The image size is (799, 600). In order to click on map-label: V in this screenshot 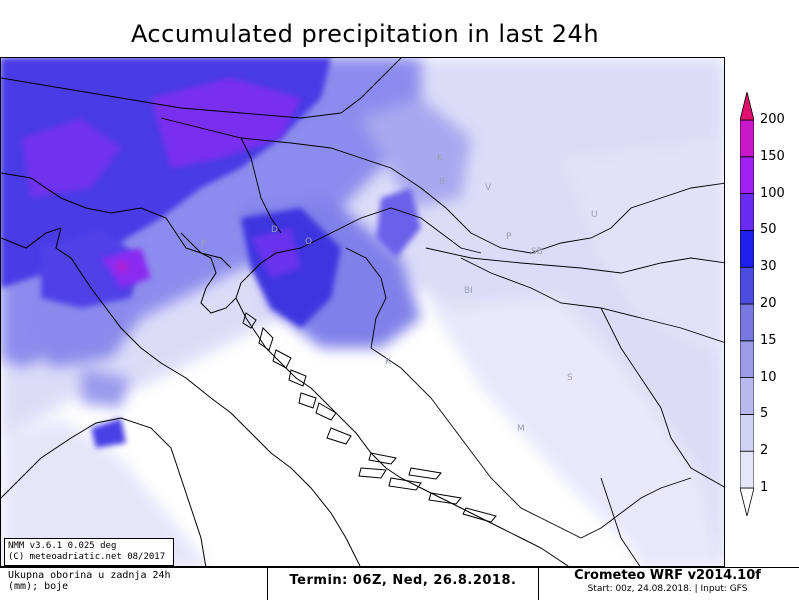, I will do `click(488, 188)`.